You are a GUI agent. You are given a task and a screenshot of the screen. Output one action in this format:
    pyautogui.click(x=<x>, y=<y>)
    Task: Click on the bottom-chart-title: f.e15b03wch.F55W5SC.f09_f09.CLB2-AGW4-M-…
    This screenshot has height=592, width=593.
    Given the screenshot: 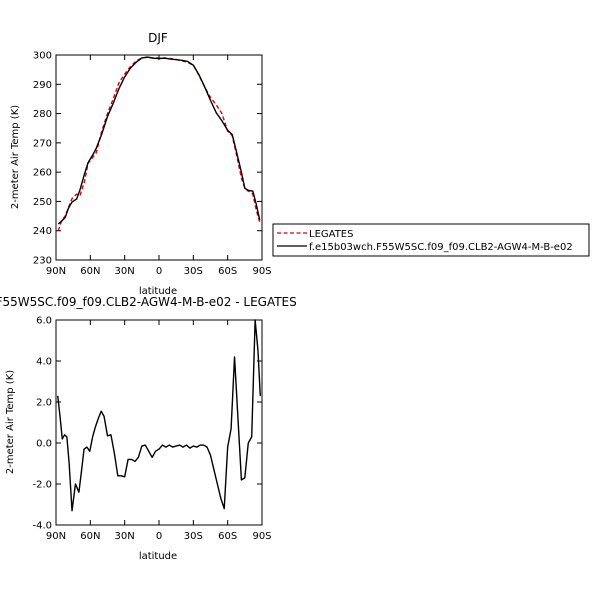 What is the action you would take?
    pyautogui.click(x=148, y=302)
    